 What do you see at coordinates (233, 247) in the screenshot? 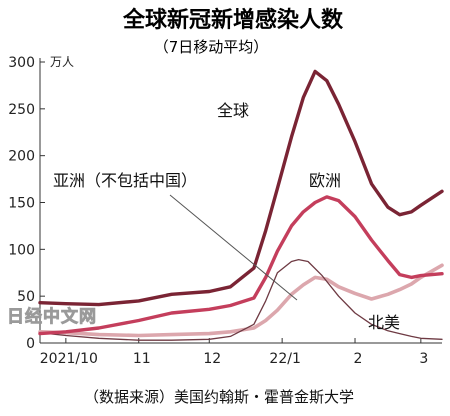
I see `asia-leader-line` at bounding box center [233, 247].